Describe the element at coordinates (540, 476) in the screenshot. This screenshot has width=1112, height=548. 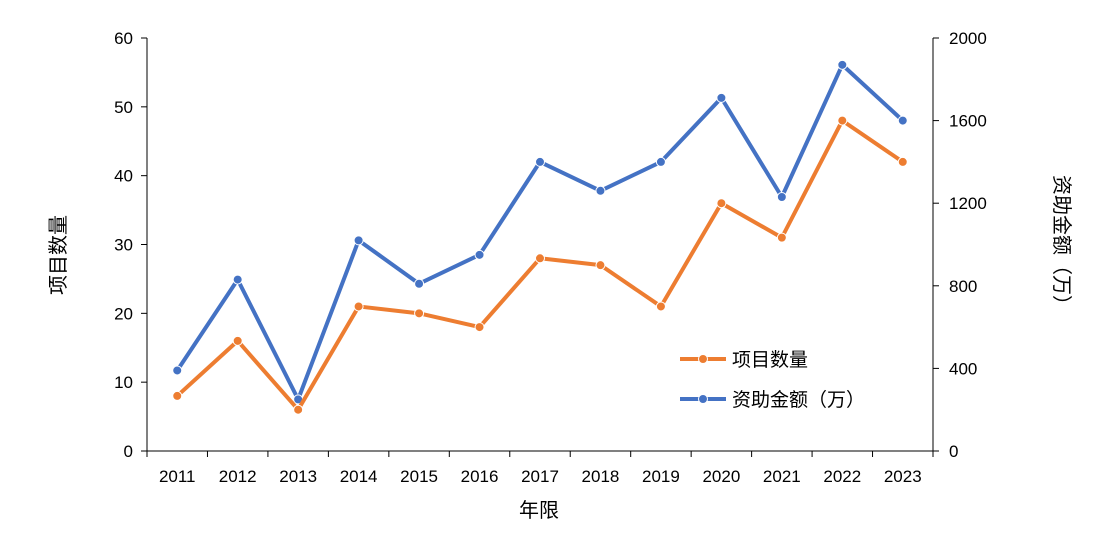
I see `x-tick-label: 2017` at that location.